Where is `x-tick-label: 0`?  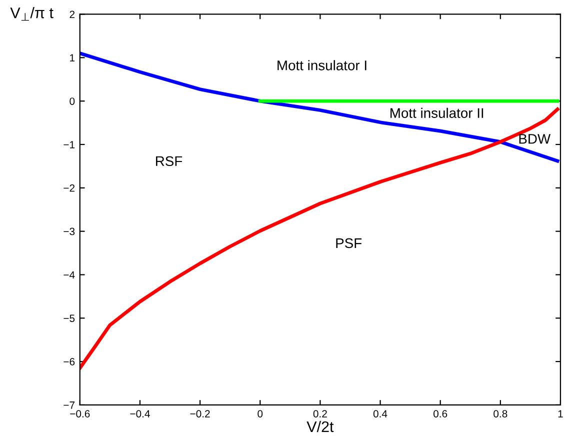
x-tick-label: 0 is located at coordinates (260, 414).